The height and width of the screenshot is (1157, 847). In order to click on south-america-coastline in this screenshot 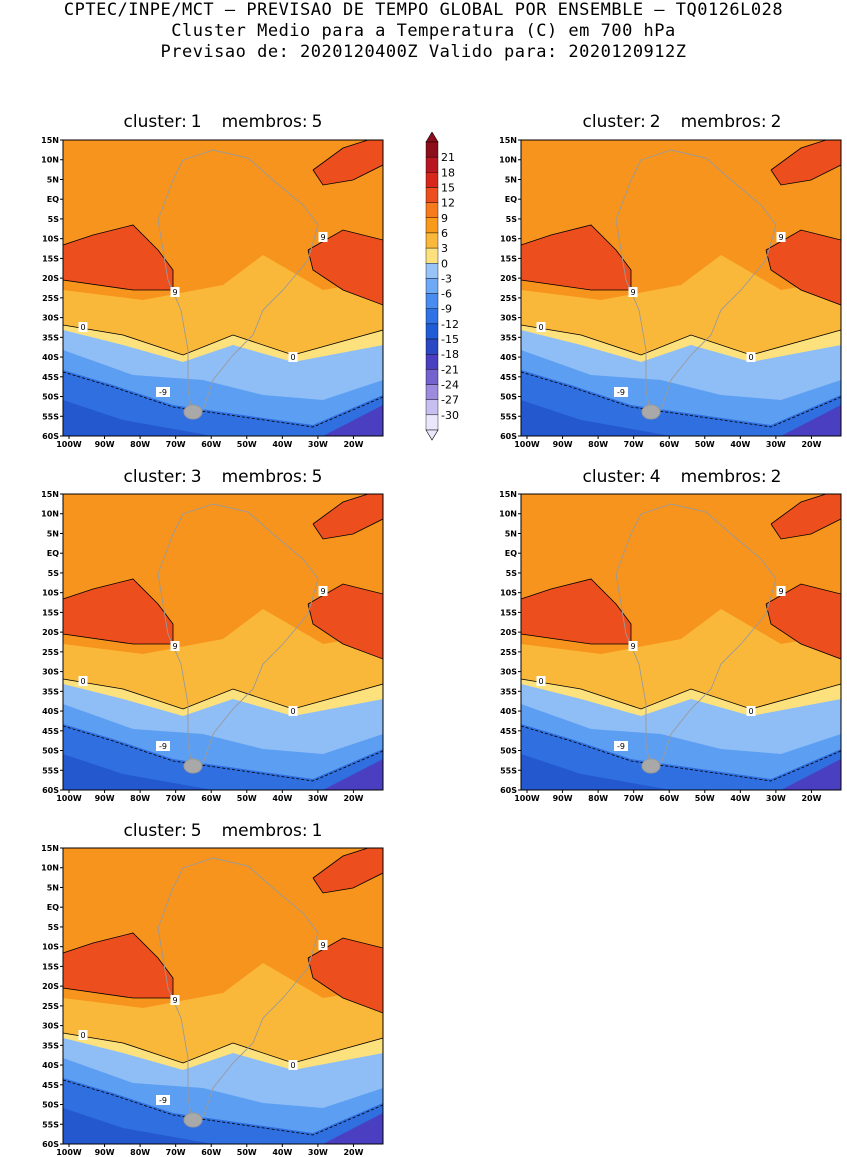, I will do `click(238, 283)`.